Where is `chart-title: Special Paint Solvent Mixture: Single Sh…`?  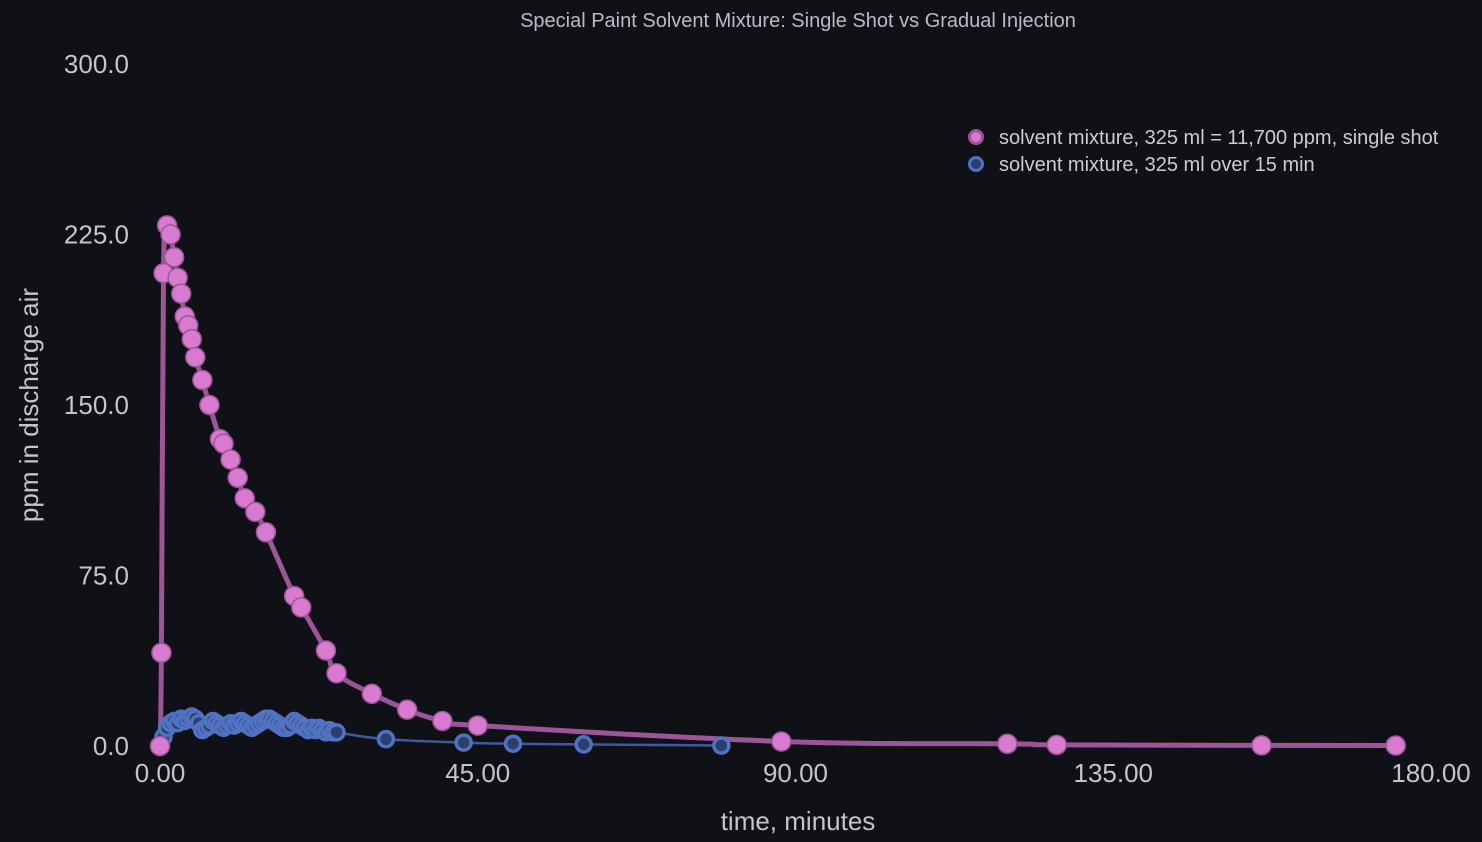 chart-title: Special Paint Solvent Mixture: Single Sh… is located at coordinates (798, 21).